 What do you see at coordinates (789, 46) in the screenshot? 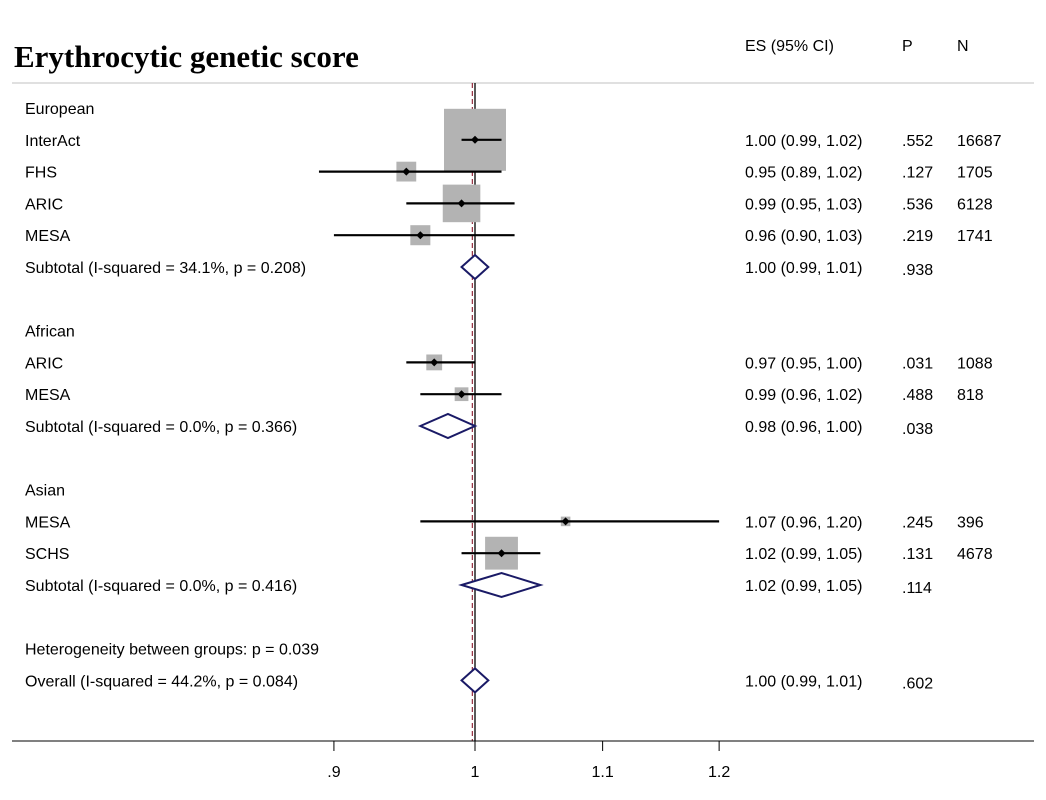
I see `es-column-header: ES (95% CI)` at bounding box center [789, 46].